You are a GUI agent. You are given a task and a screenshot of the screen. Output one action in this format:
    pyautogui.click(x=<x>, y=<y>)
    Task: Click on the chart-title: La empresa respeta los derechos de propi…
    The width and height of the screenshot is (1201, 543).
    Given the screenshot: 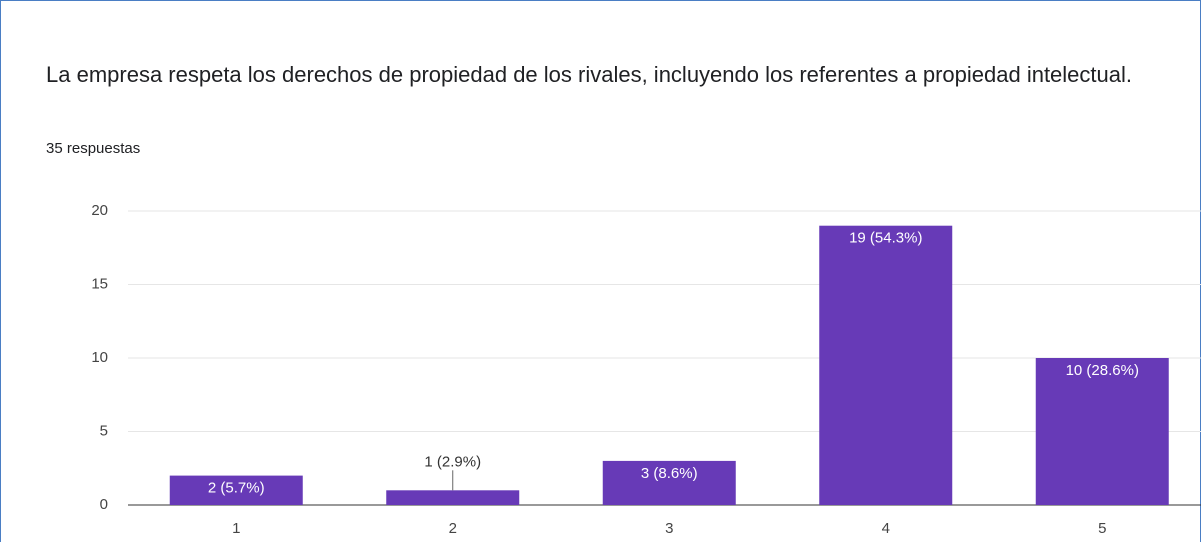 What is the action you would take?
    pyautogui.click(x=589, y=74)
    